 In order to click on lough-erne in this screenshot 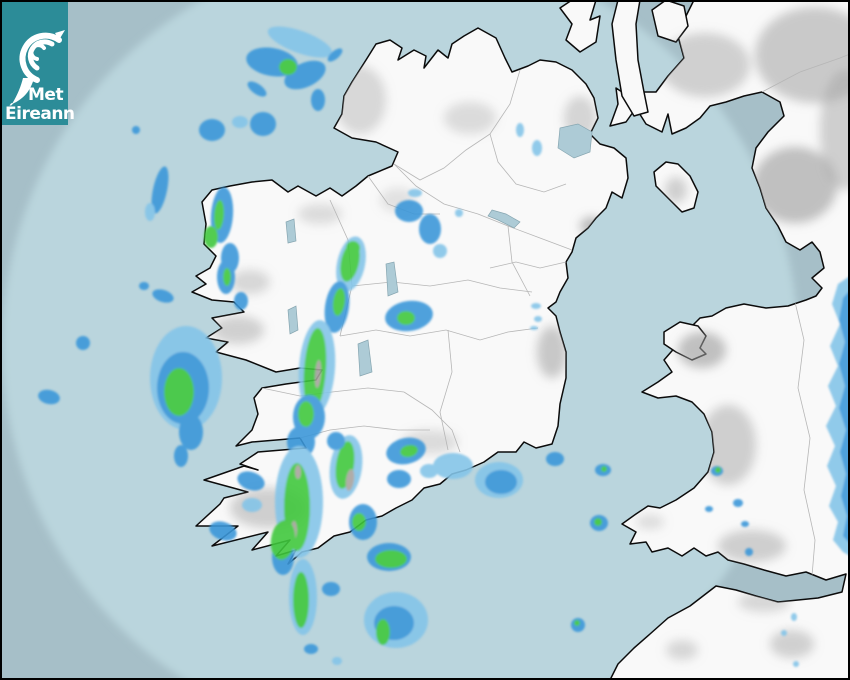, I will do `click(504, 219)`.